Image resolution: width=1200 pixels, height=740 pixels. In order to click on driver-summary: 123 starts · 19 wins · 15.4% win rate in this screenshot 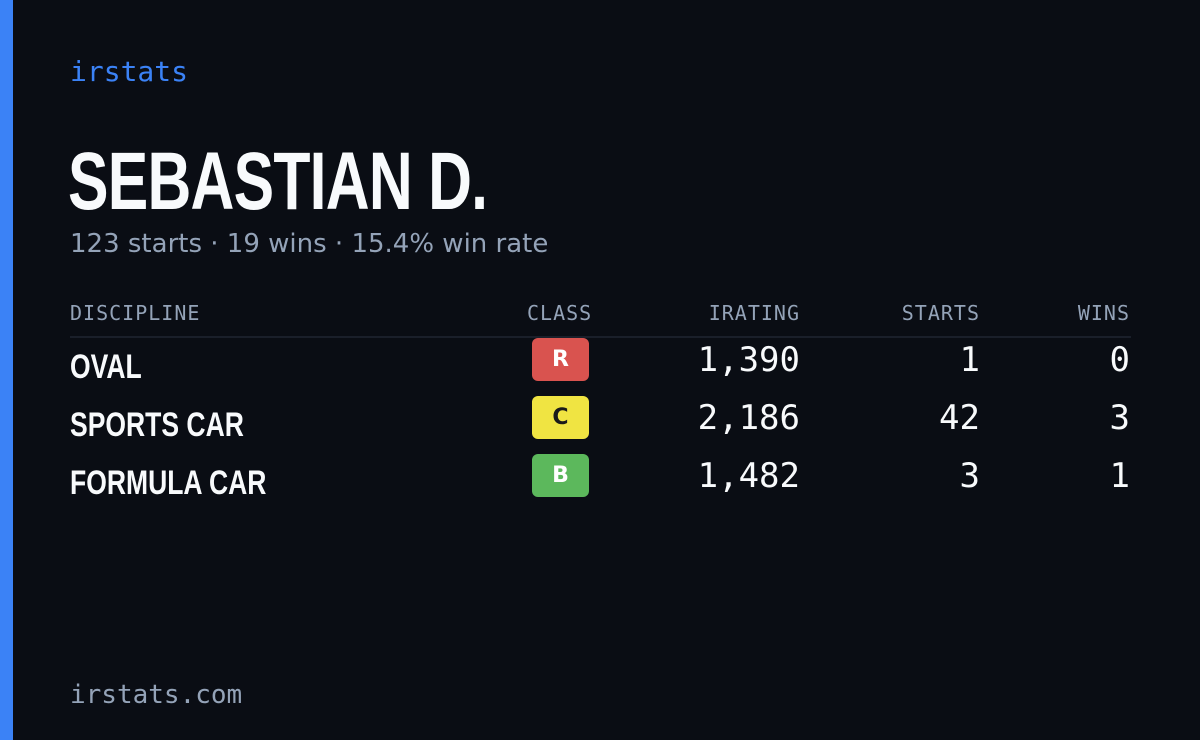, I will do `click(309, 244)`.